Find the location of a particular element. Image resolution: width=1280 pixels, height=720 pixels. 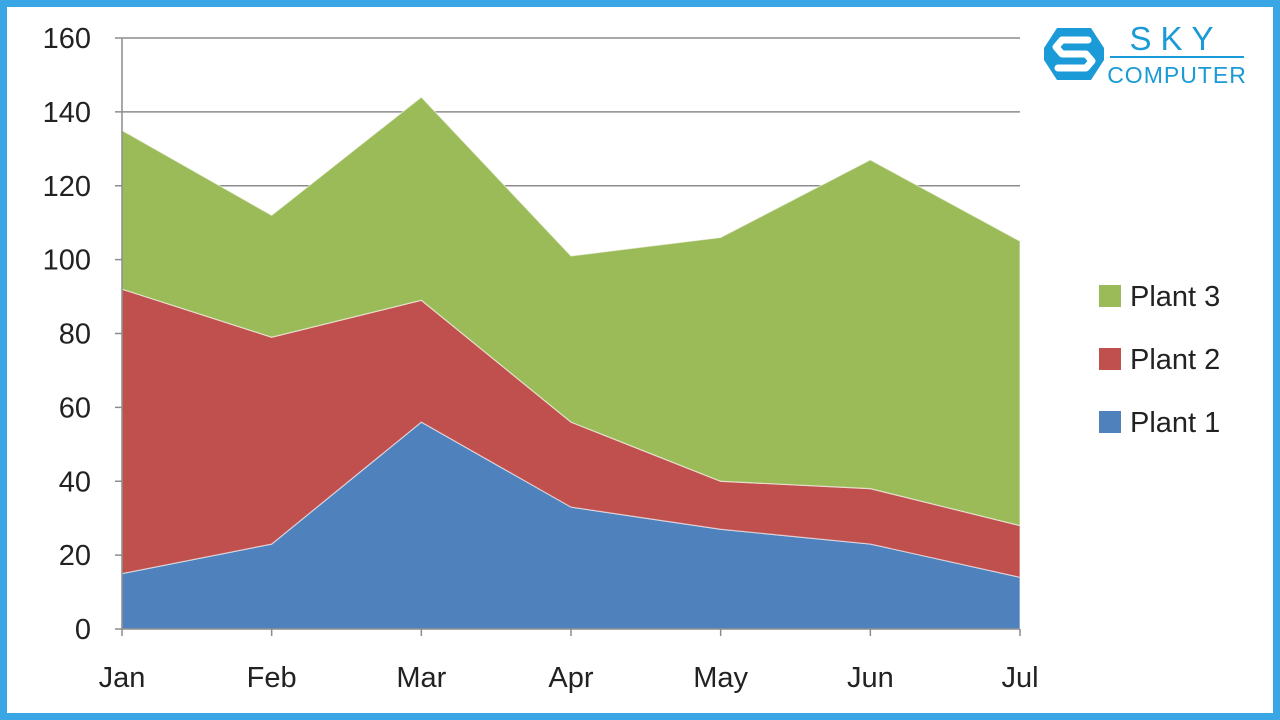

brand-line2: COMPUTER is located at coordinates (1177, 75).